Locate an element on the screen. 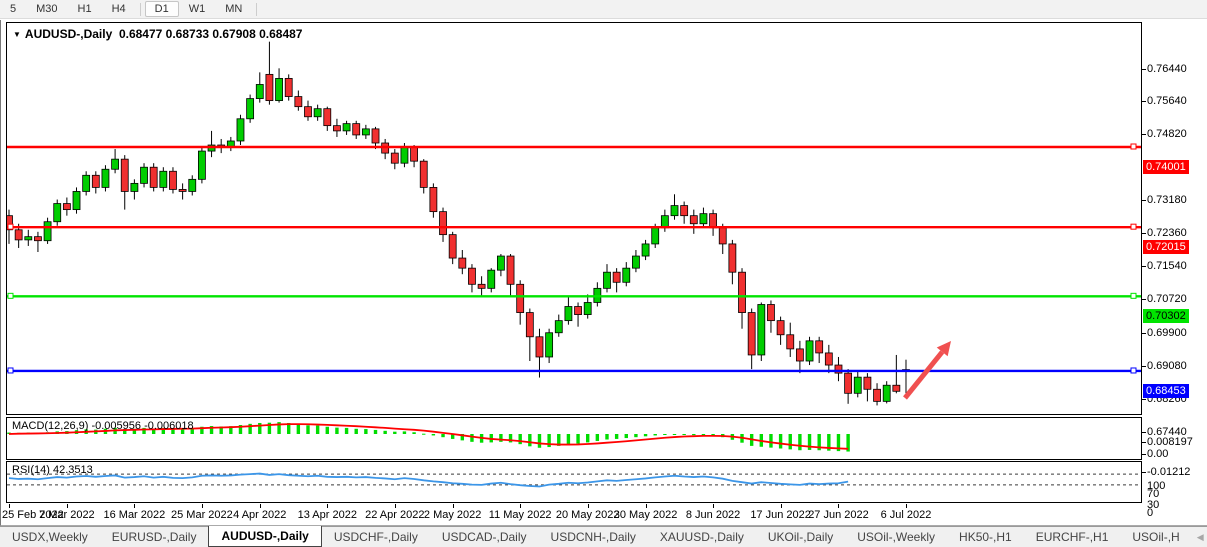  tab-hk50-h1: HK50-,H1 is located at coordinates (985, 537).